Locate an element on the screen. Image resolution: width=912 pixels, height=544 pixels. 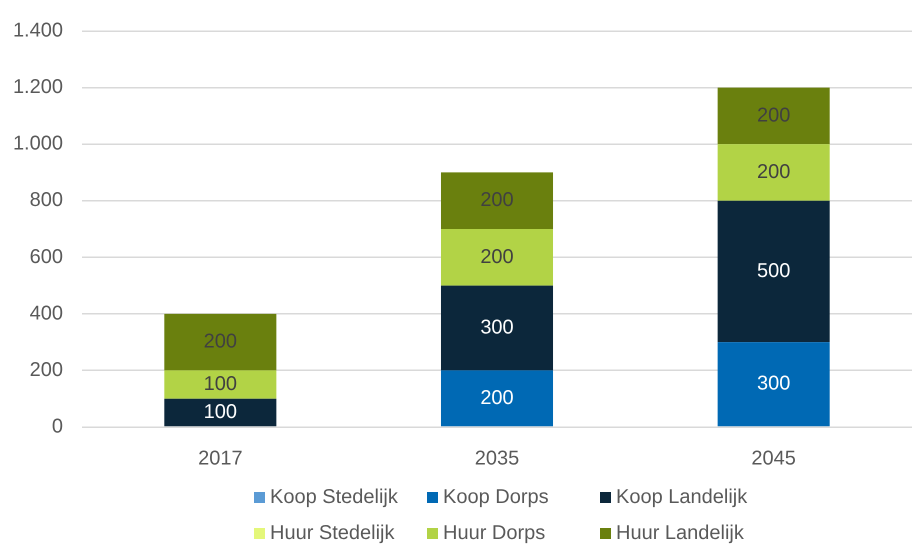
y-tick-label: 200 is located at coordinates (46, 369).